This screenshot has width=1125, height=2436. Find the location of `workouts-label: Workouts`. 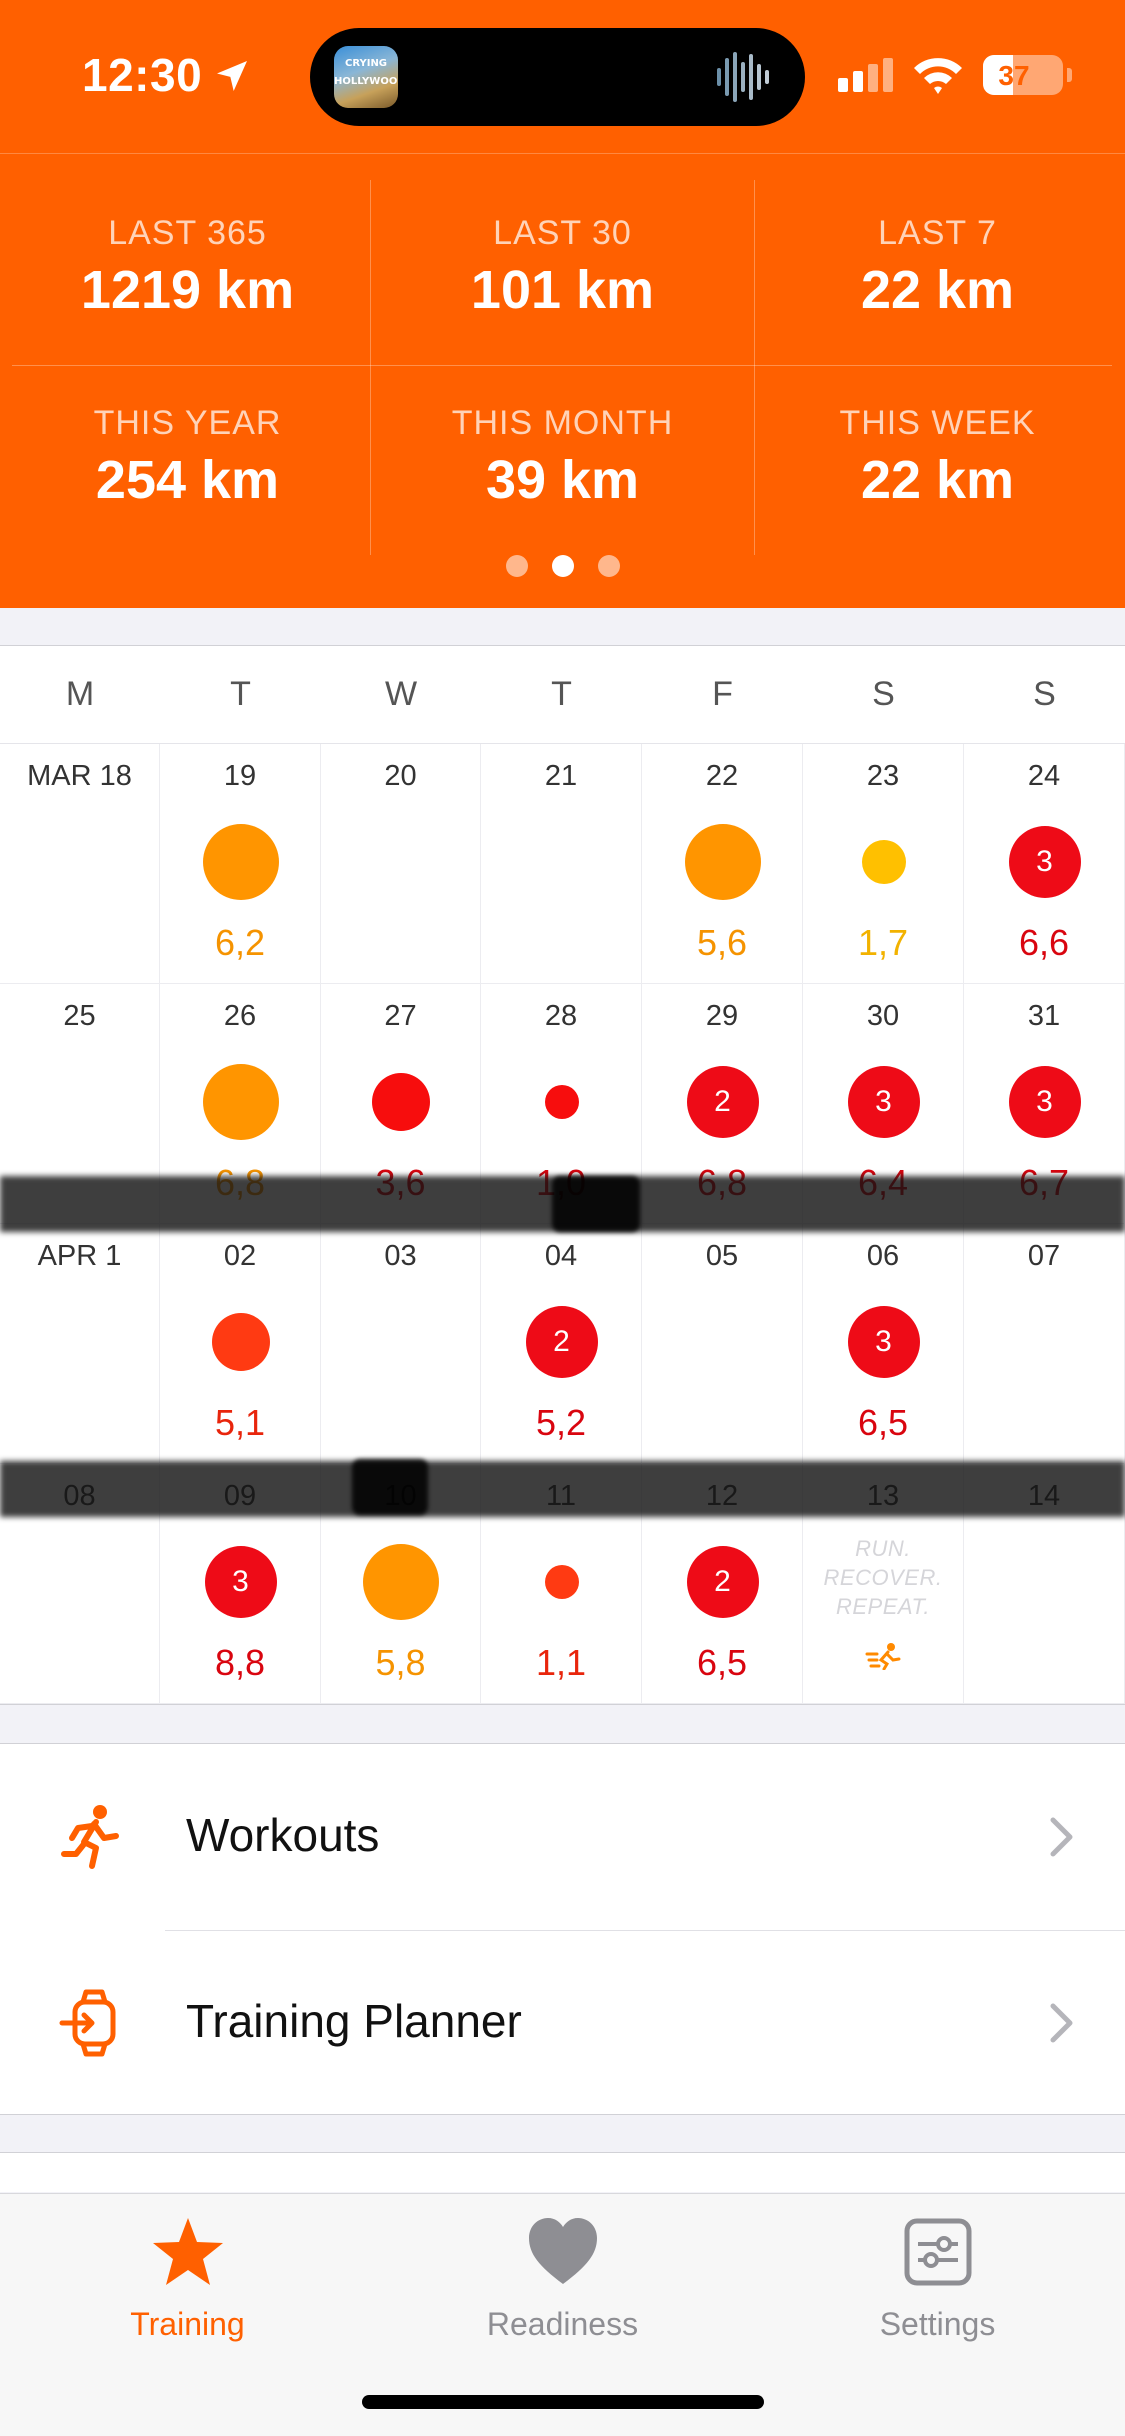

workouts-label: Workouts is located at coordinates (283, 1835).